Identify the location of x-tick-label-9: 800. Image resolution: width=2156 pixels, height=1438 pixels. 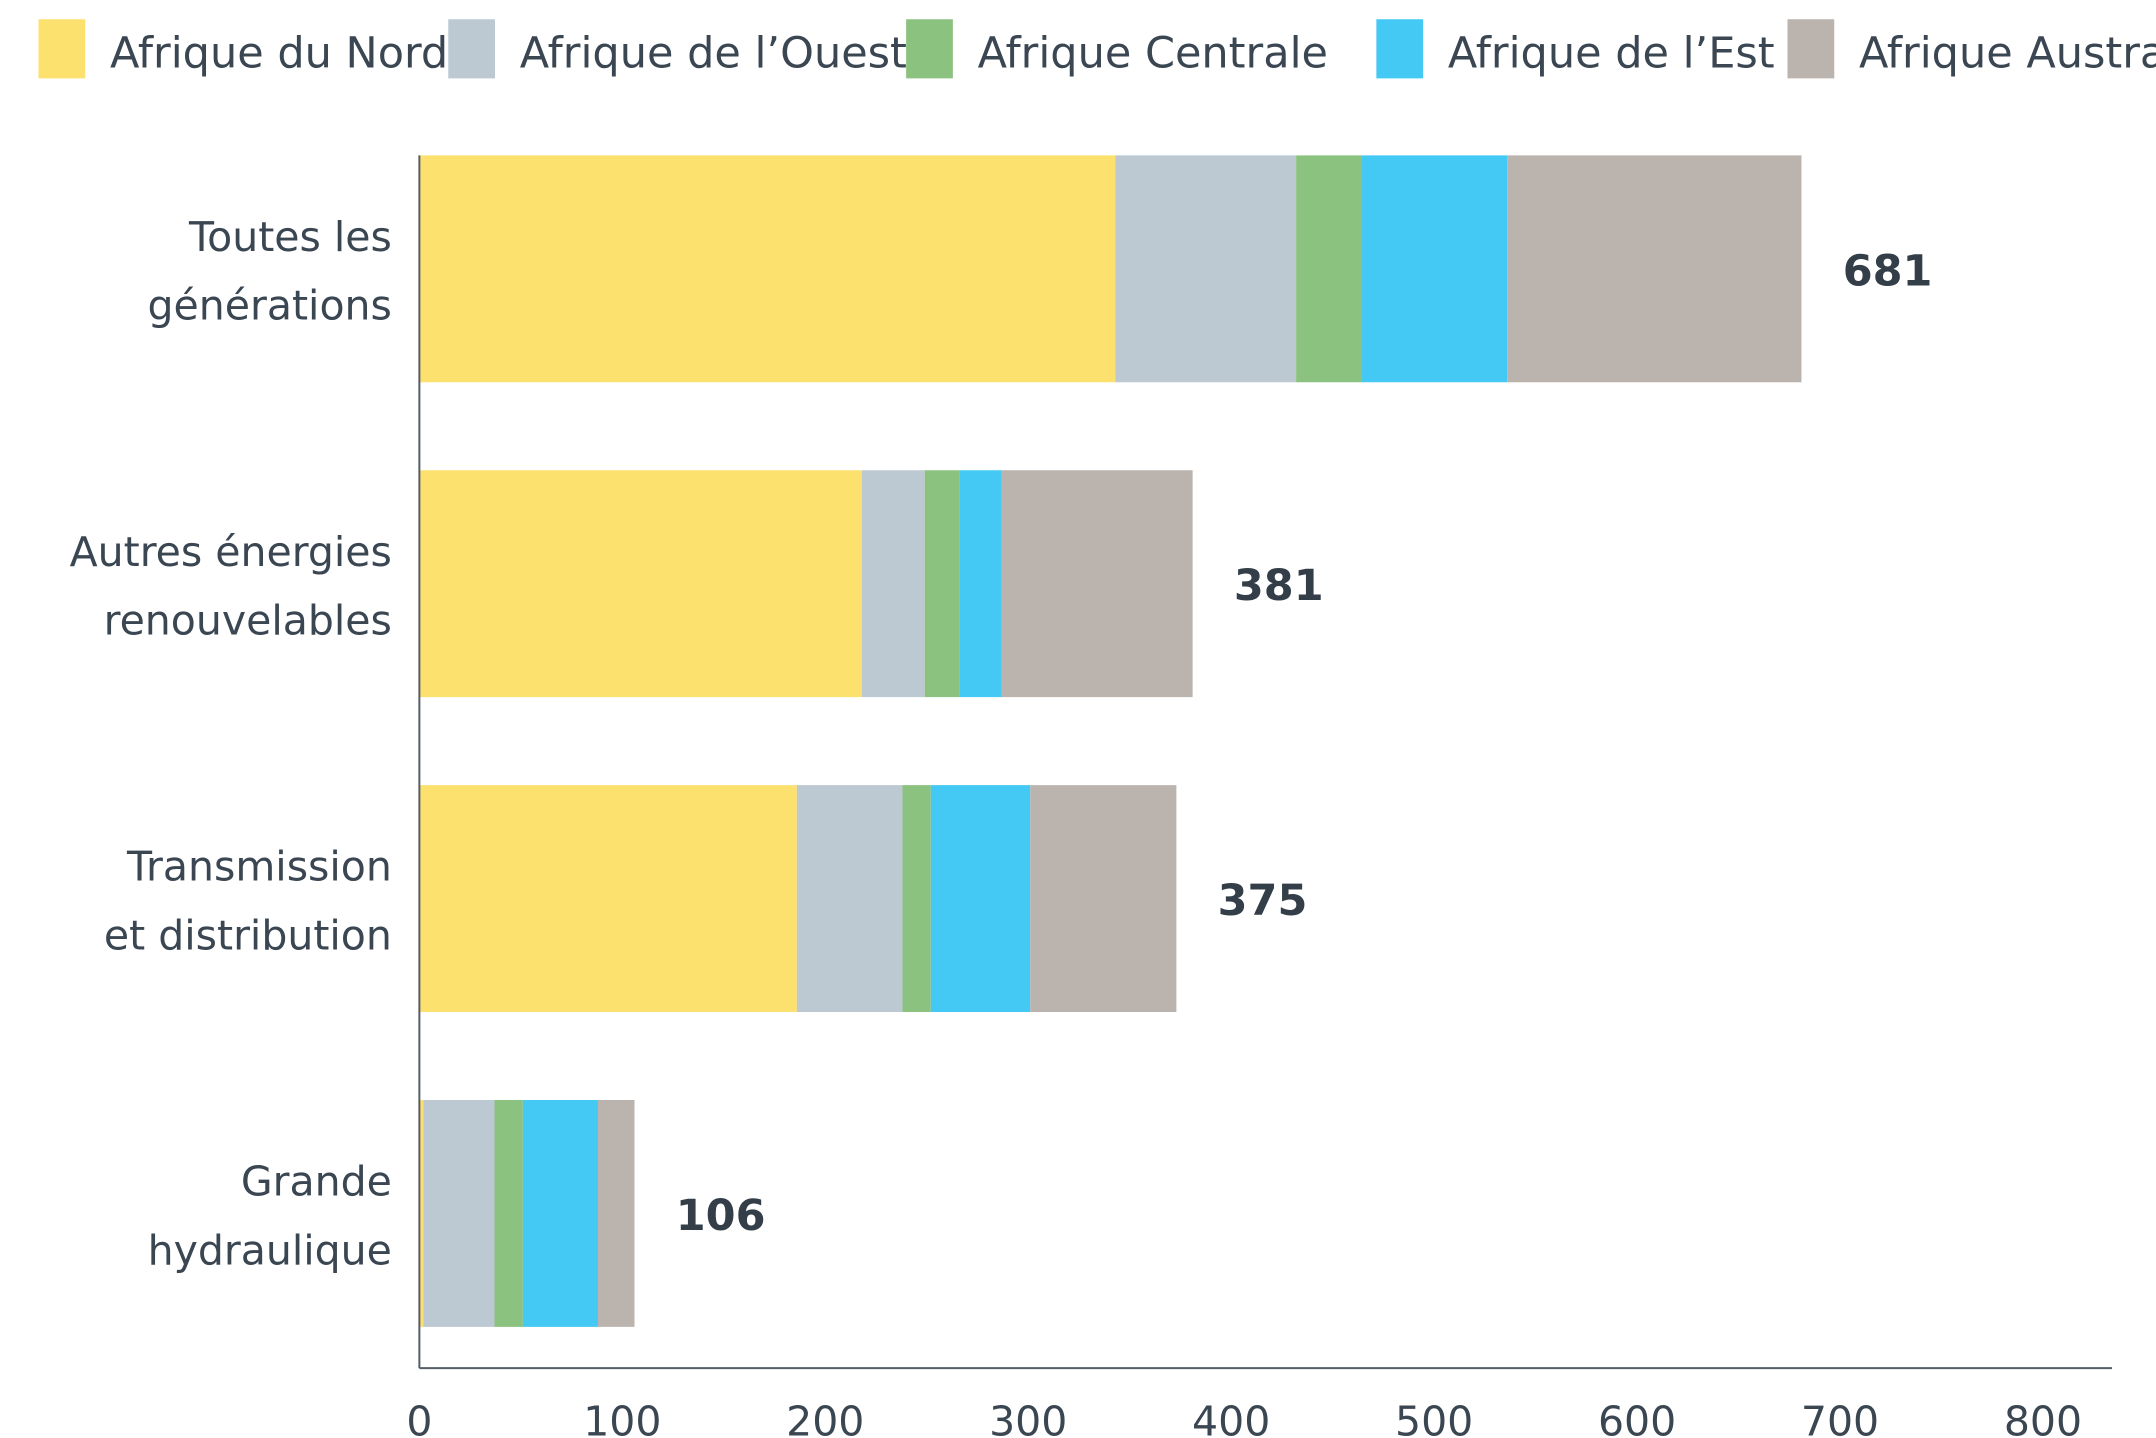
(2043, 1418).